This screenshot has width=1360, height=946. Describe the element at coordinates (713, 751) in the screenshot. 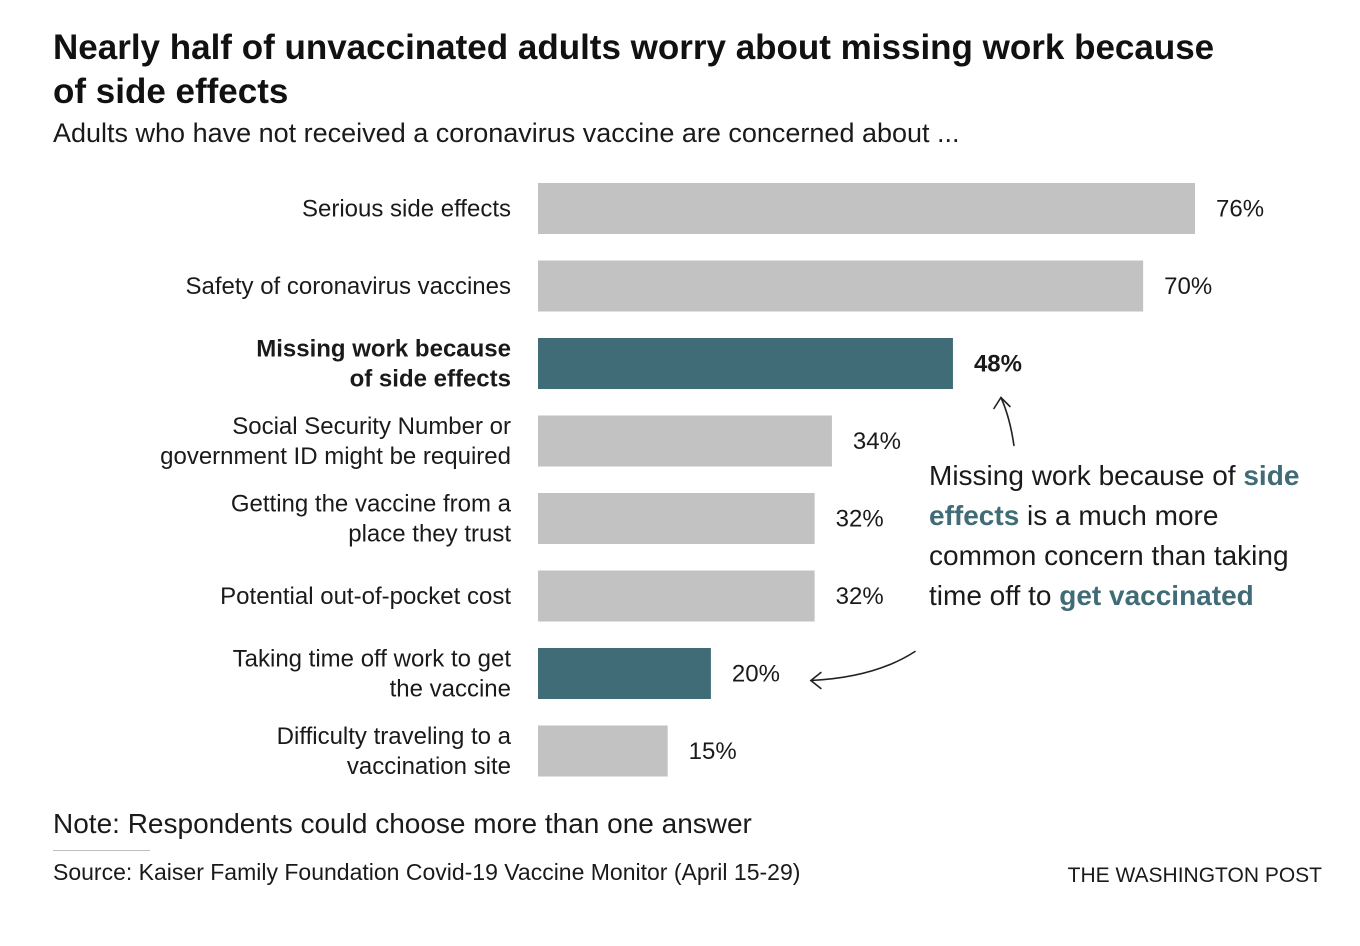

I see `value-label-8: 15%` at that location.